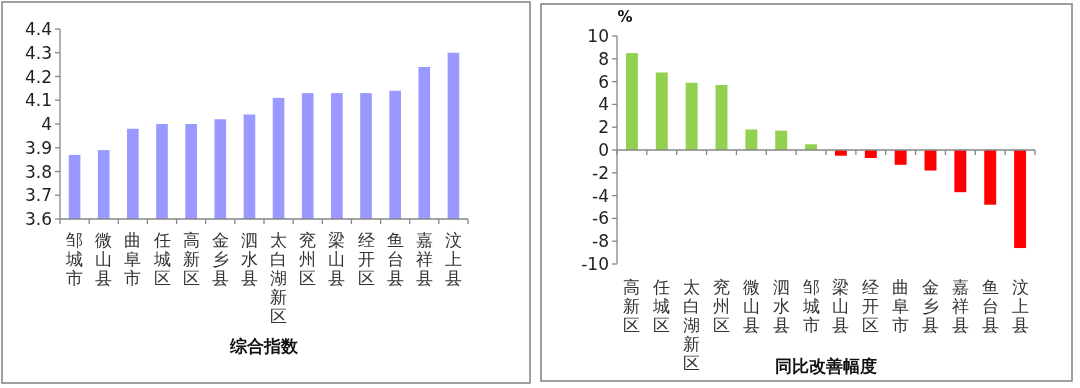  Describe the element at coordinates (625, 17) in the screenshot. I see `y-axis-title: %` at that location.